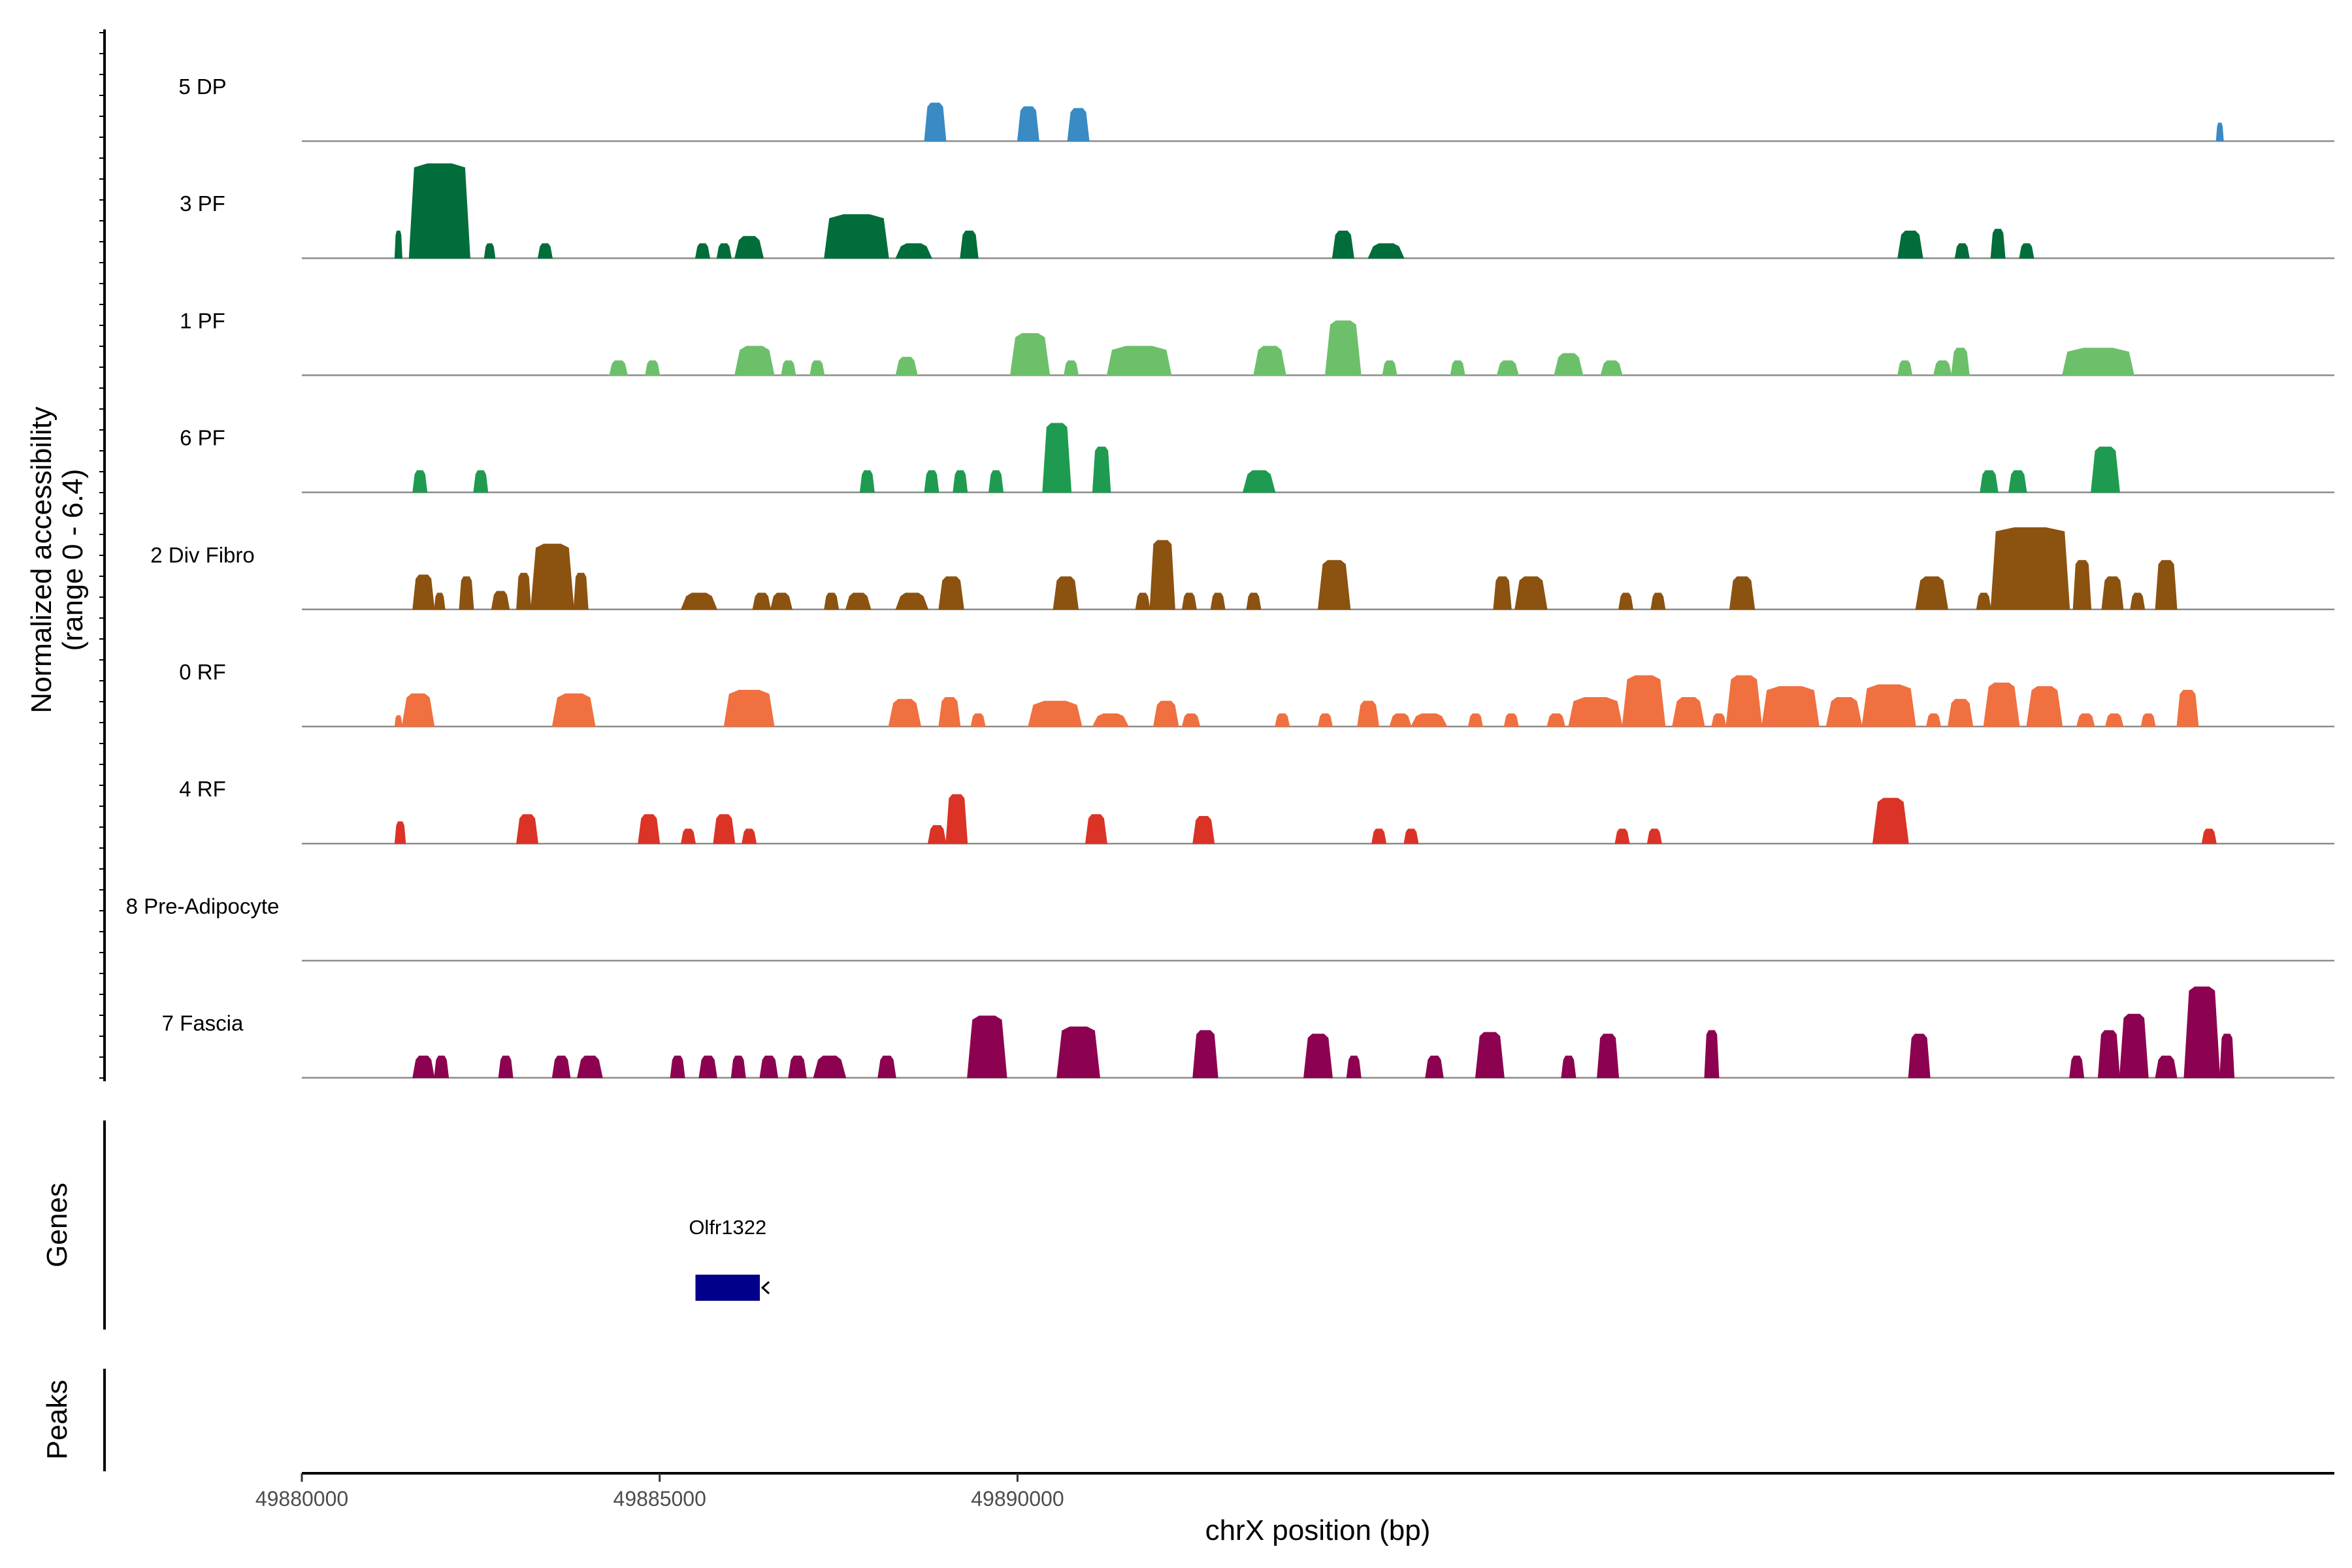  Describe the element at coordinates (729, 1258) in the screenshot. I see `gene-annotations: Olfr1322` at that location.